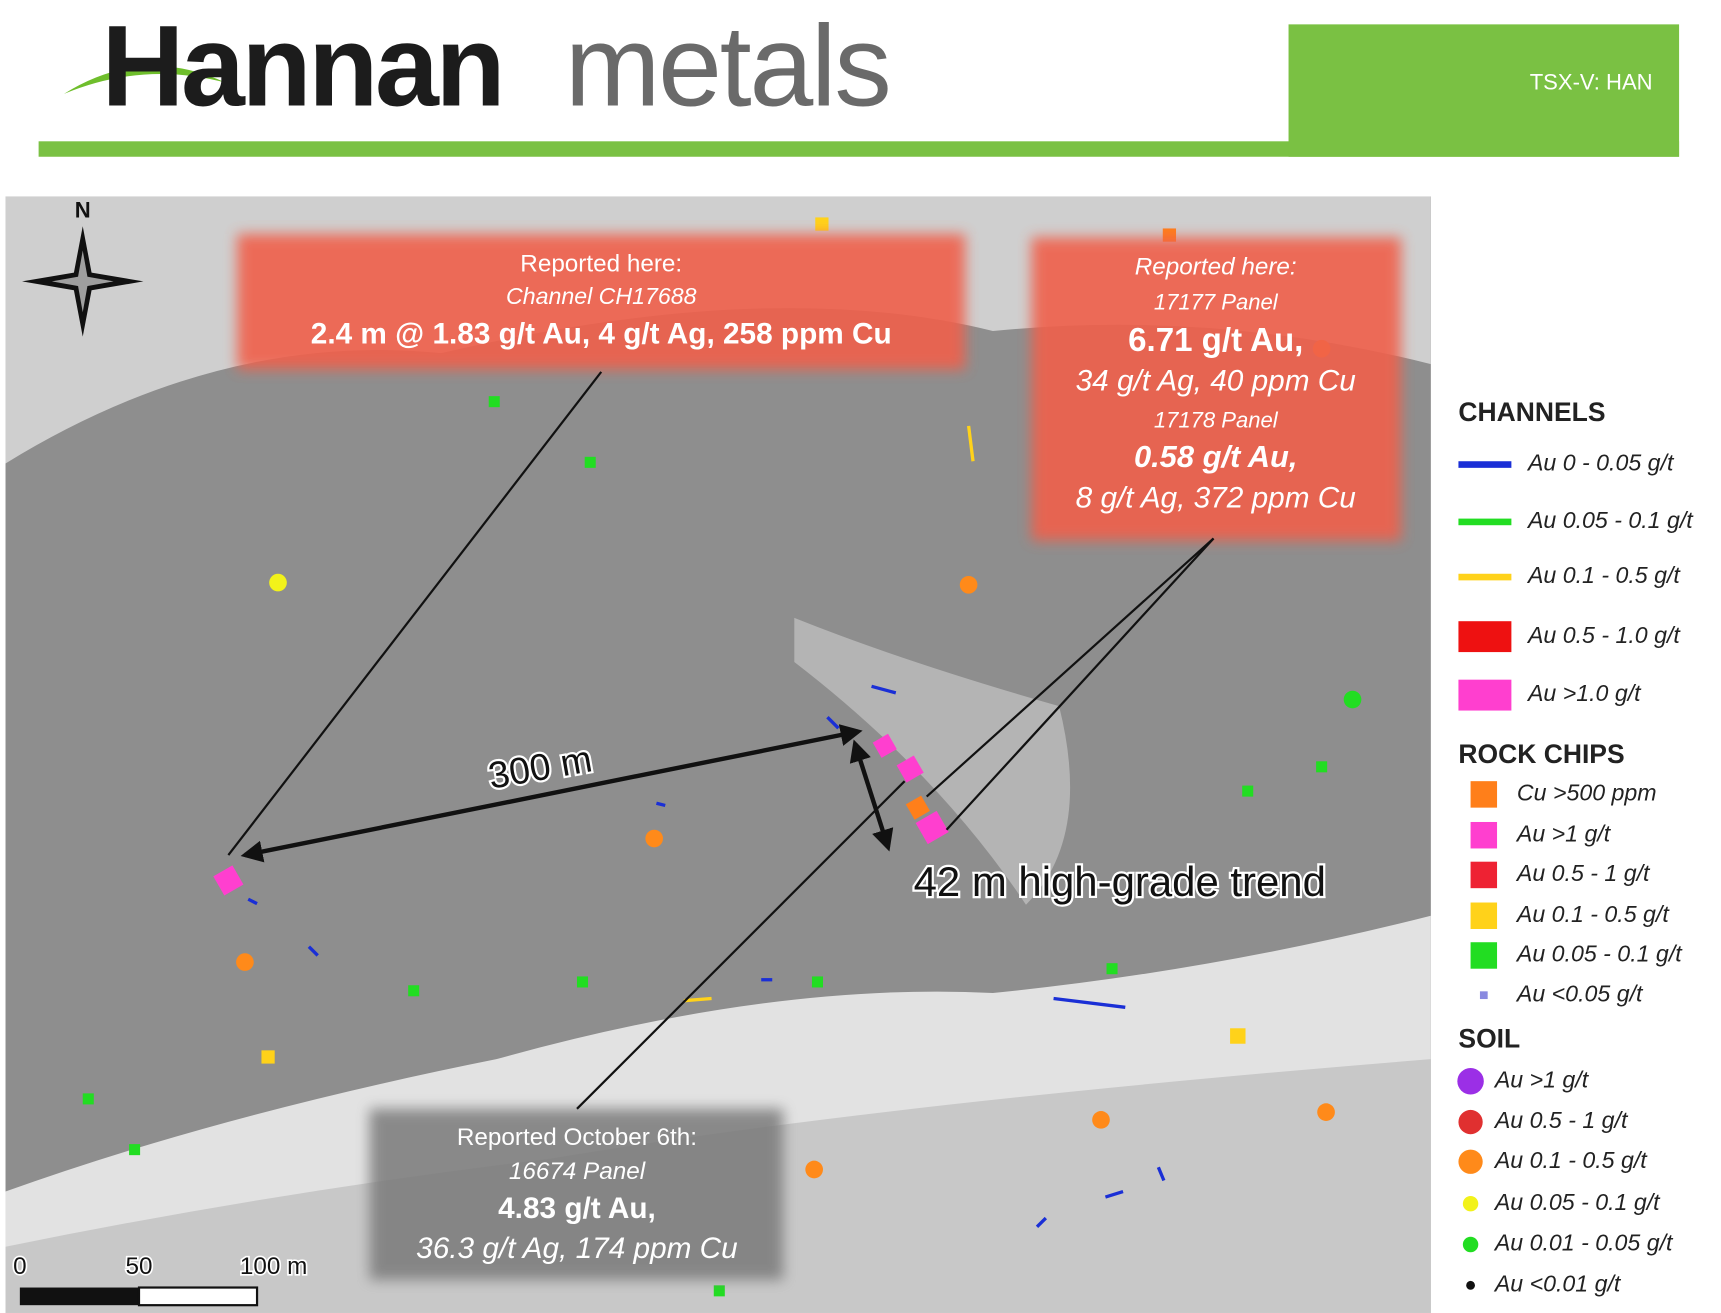 This screenshot has width=1721, height=1313. Describe the element at coordinates (301, 66) in the screenshot. I see `logo-dark: Hannan` at that location.